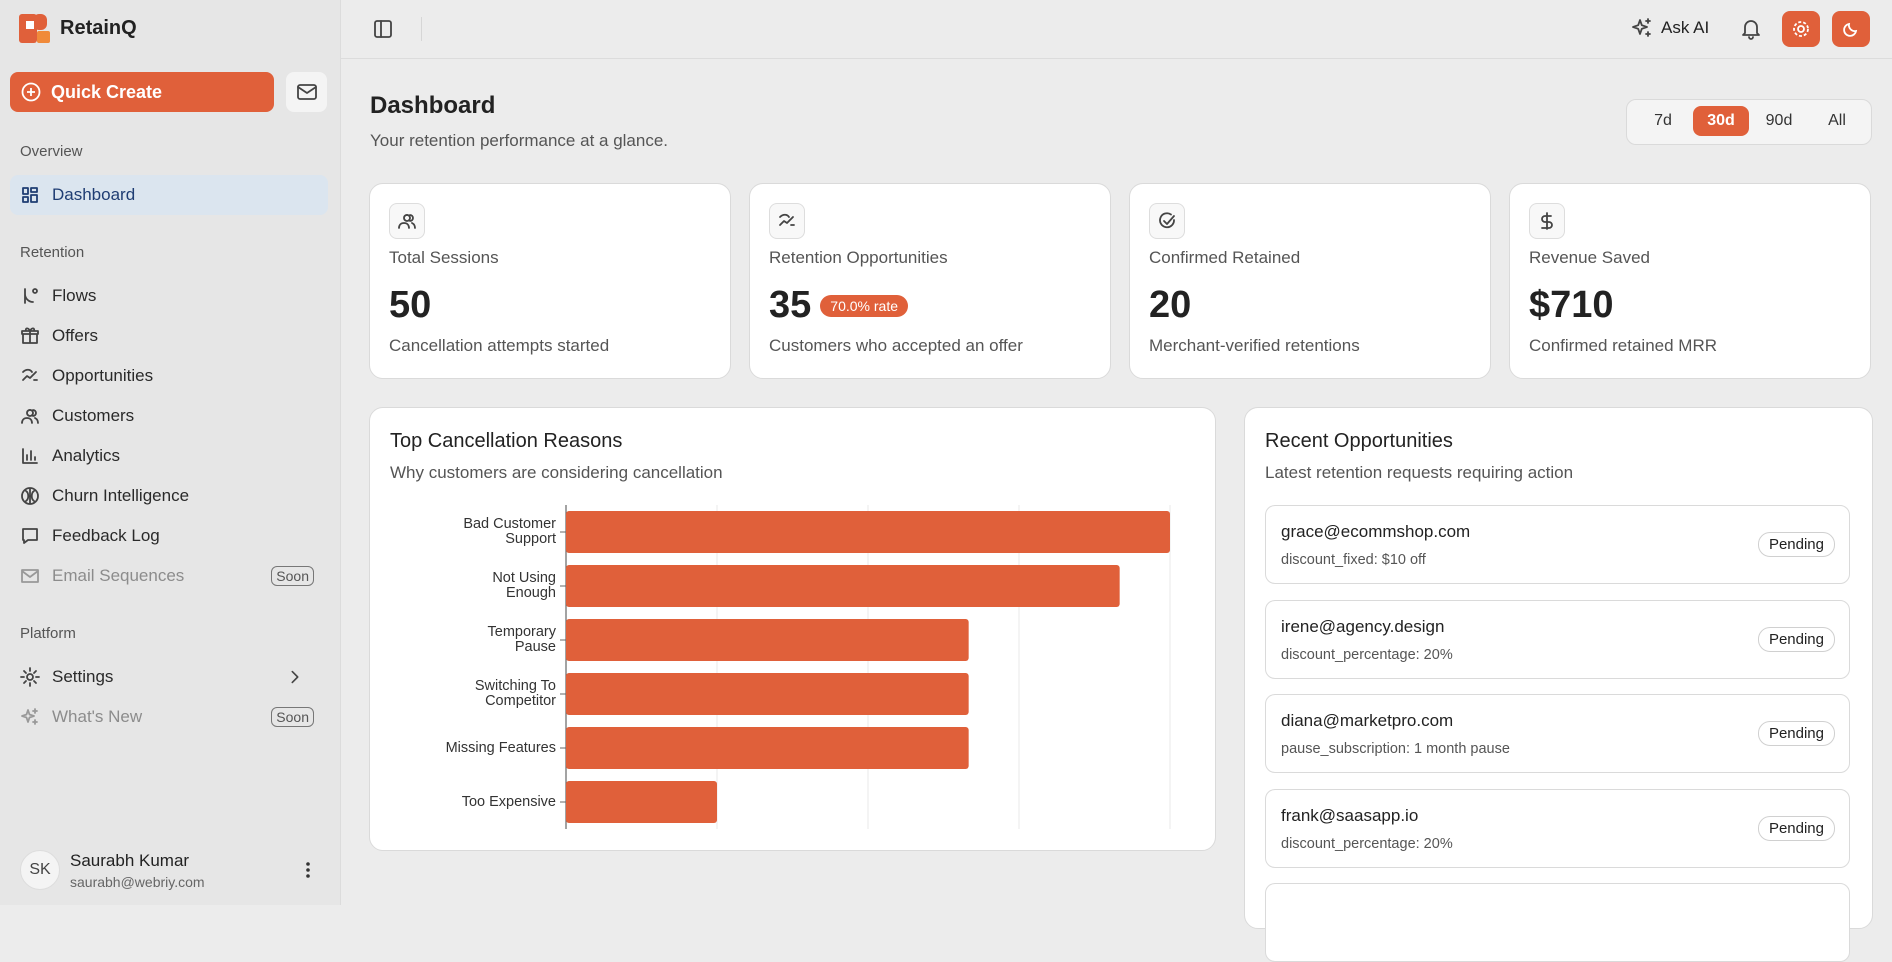  I want to click on stat-badge: 70.0% rate, so click(864, 305).